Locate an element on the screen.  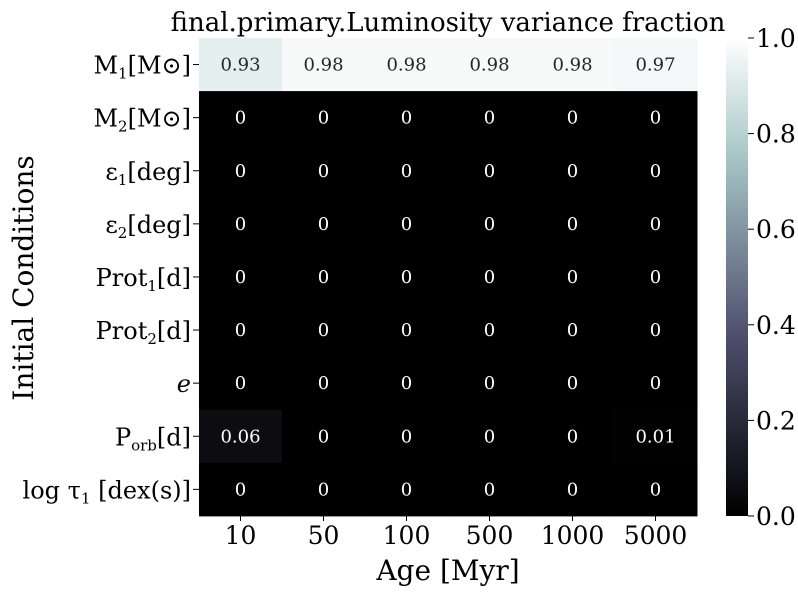
colorbar-tick-label: 0.0 is located at coordinates (776, 516).